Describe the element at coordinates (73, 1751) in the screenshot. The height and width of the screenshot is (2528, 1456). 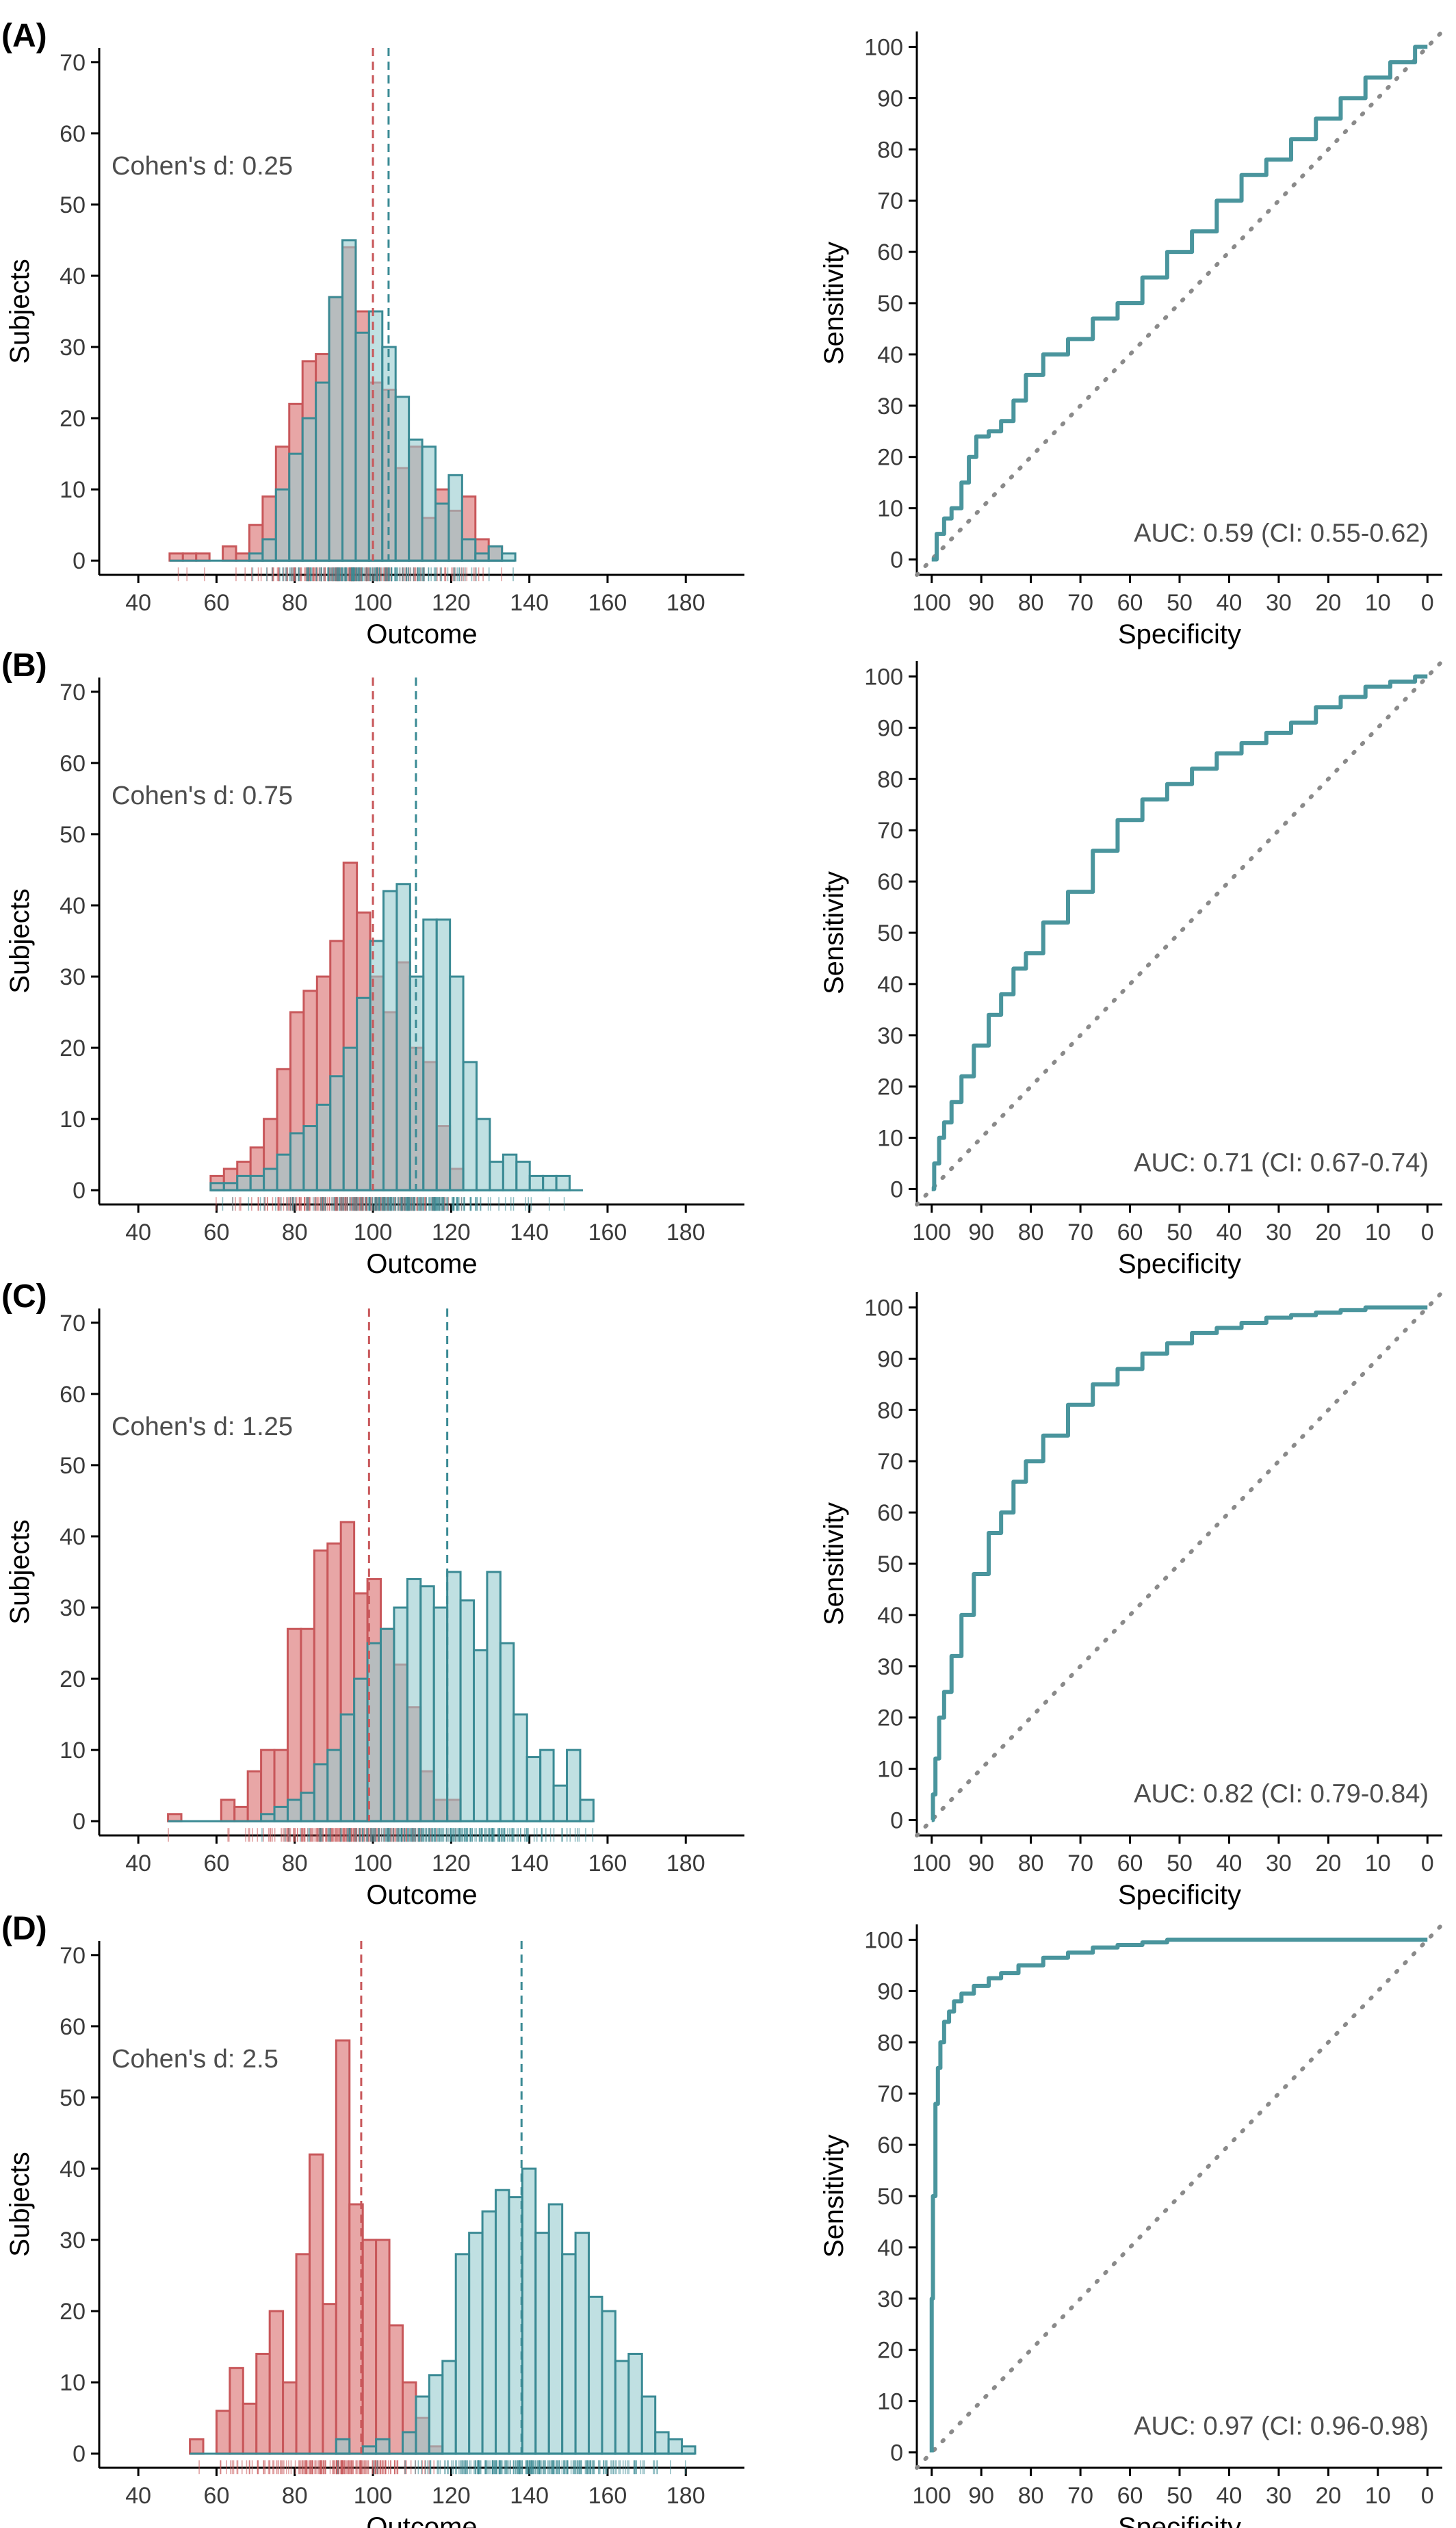
I see `y-tick-label: 10` at that location.